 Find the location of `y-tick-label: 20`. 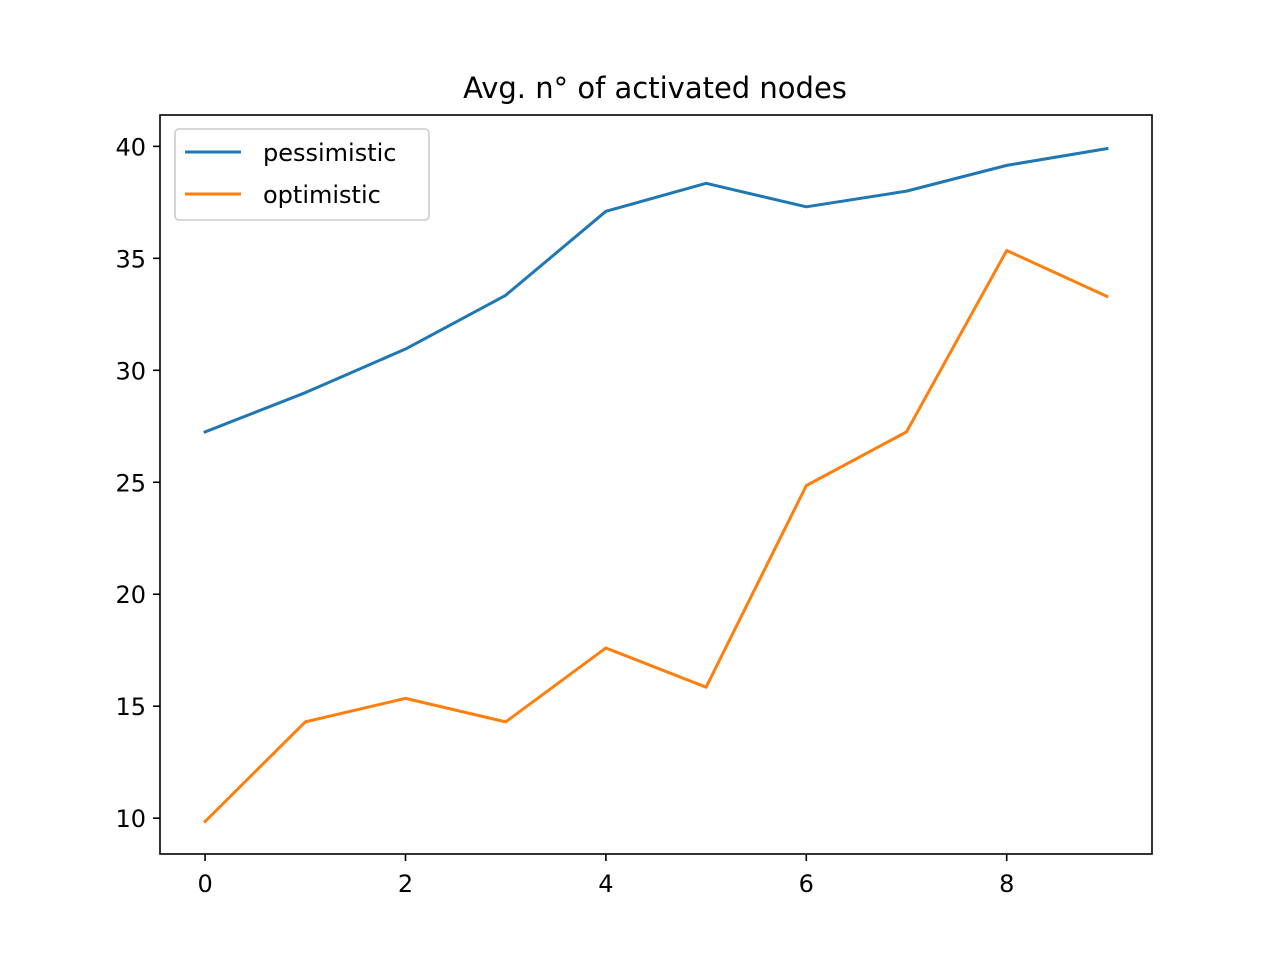

y-tick-label: 20 is located at coordinates (130, 595).